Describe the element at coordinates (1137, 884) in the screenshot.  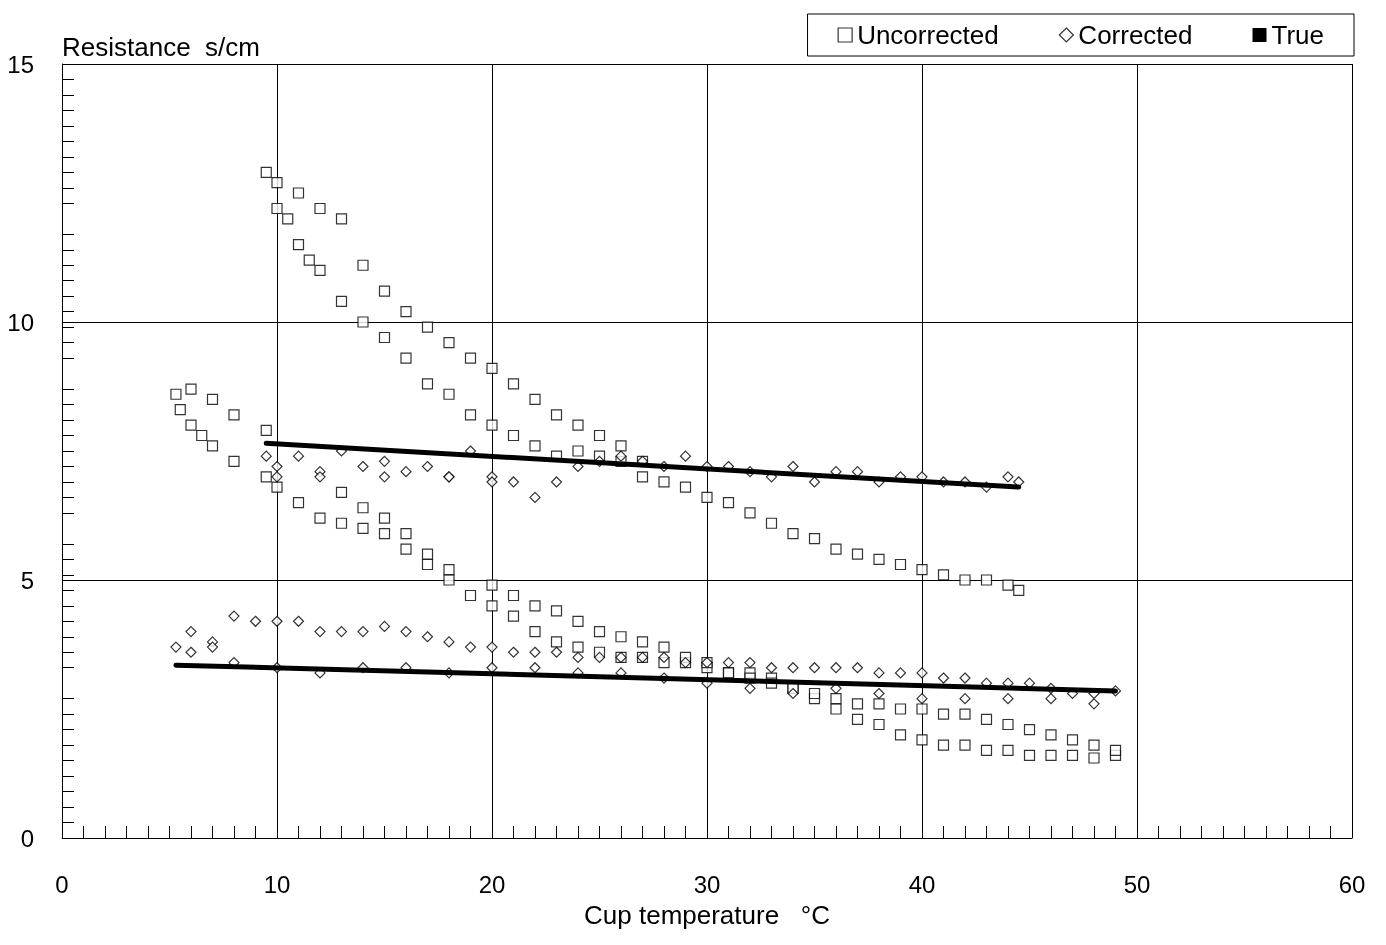
I see `x-tick-label: 50` at that location.